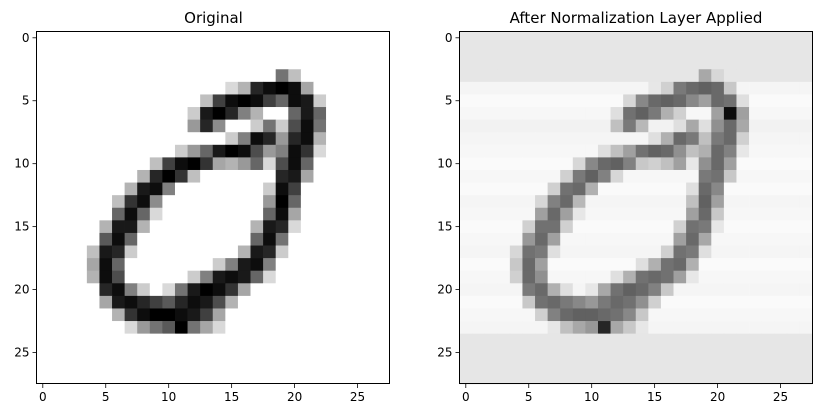  What do you see at coordinates (26, 101) in the screenshot?
I see `y-tick-label: 5` at bounding box center [26, 101].